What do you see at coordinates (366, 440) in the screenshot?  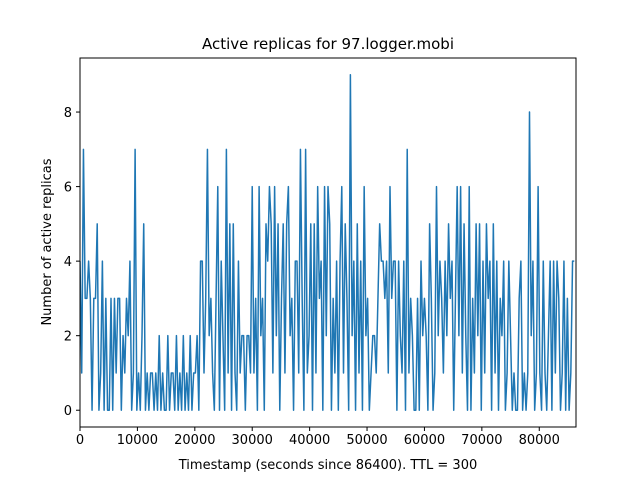 I see `x-tick-label: 50000` at bounding box center [366, 440].